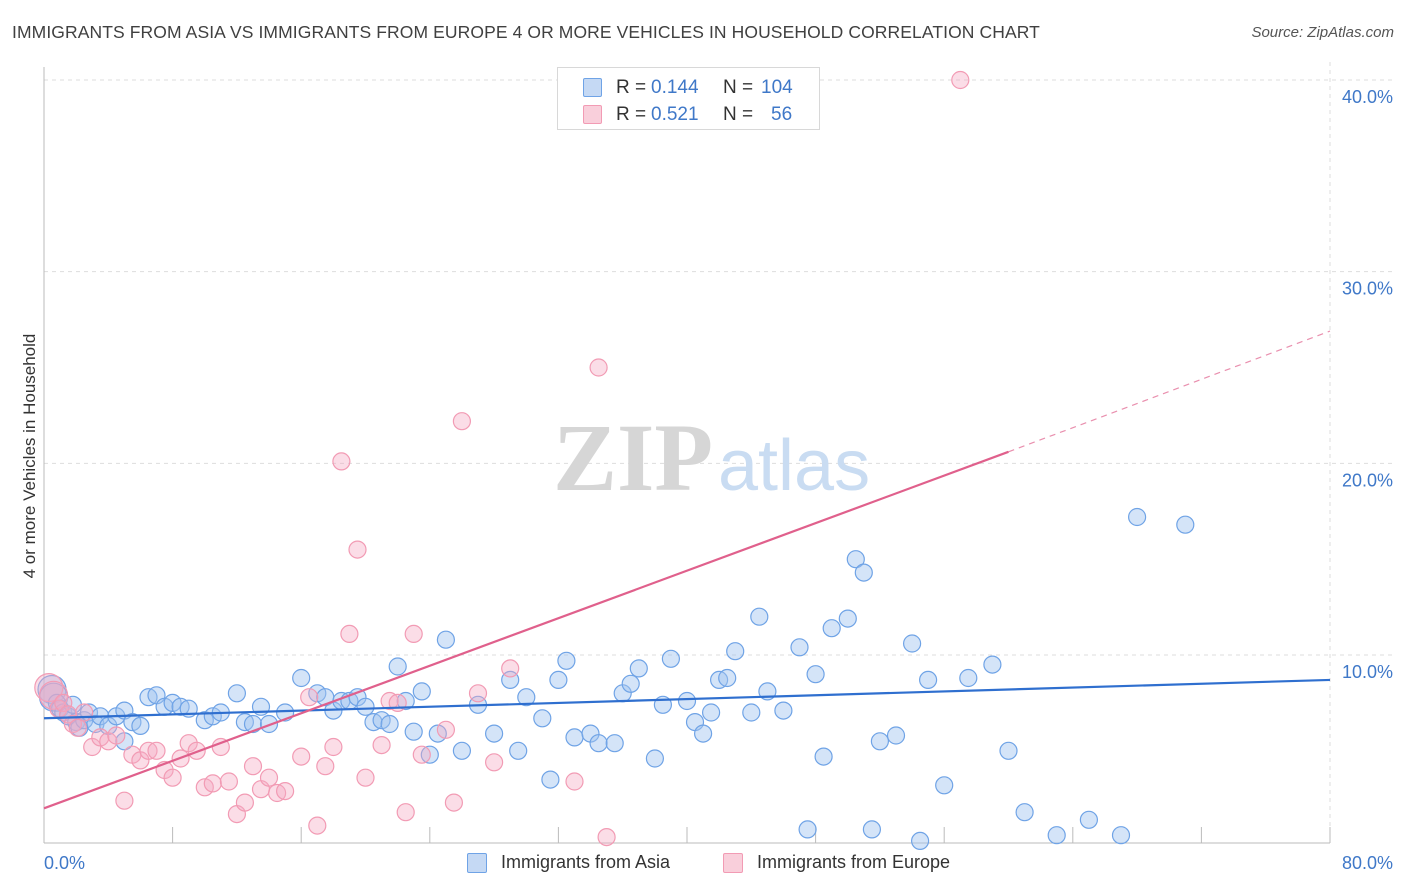  What do you see at coordinates (586, 862) in the screenshot?
I see `legend-label-asia: Immigrants from Asia` at bounding box center [586, 862].